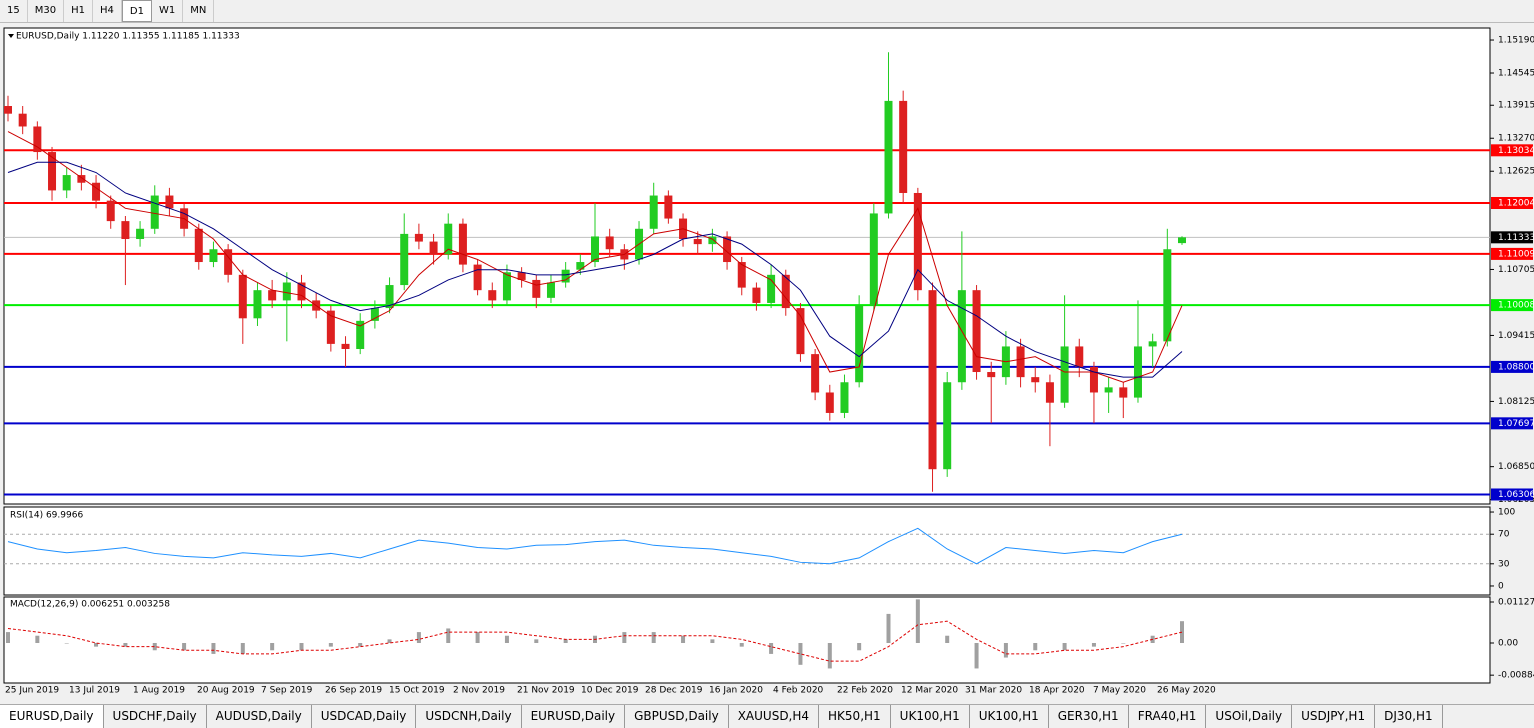  I want to click on x-tick-label: 28 Dec 2019, so click(674, 691).